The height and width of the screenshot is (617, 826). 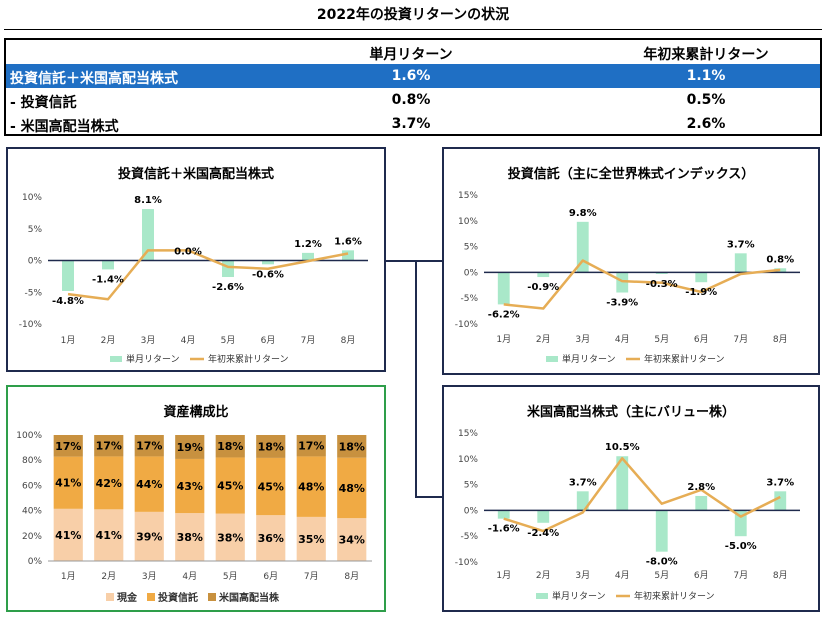 What do you see at coordinates (108, 279) in the screenshot?
I see `data-label: -1.4%` at bounding box center [108, 279].